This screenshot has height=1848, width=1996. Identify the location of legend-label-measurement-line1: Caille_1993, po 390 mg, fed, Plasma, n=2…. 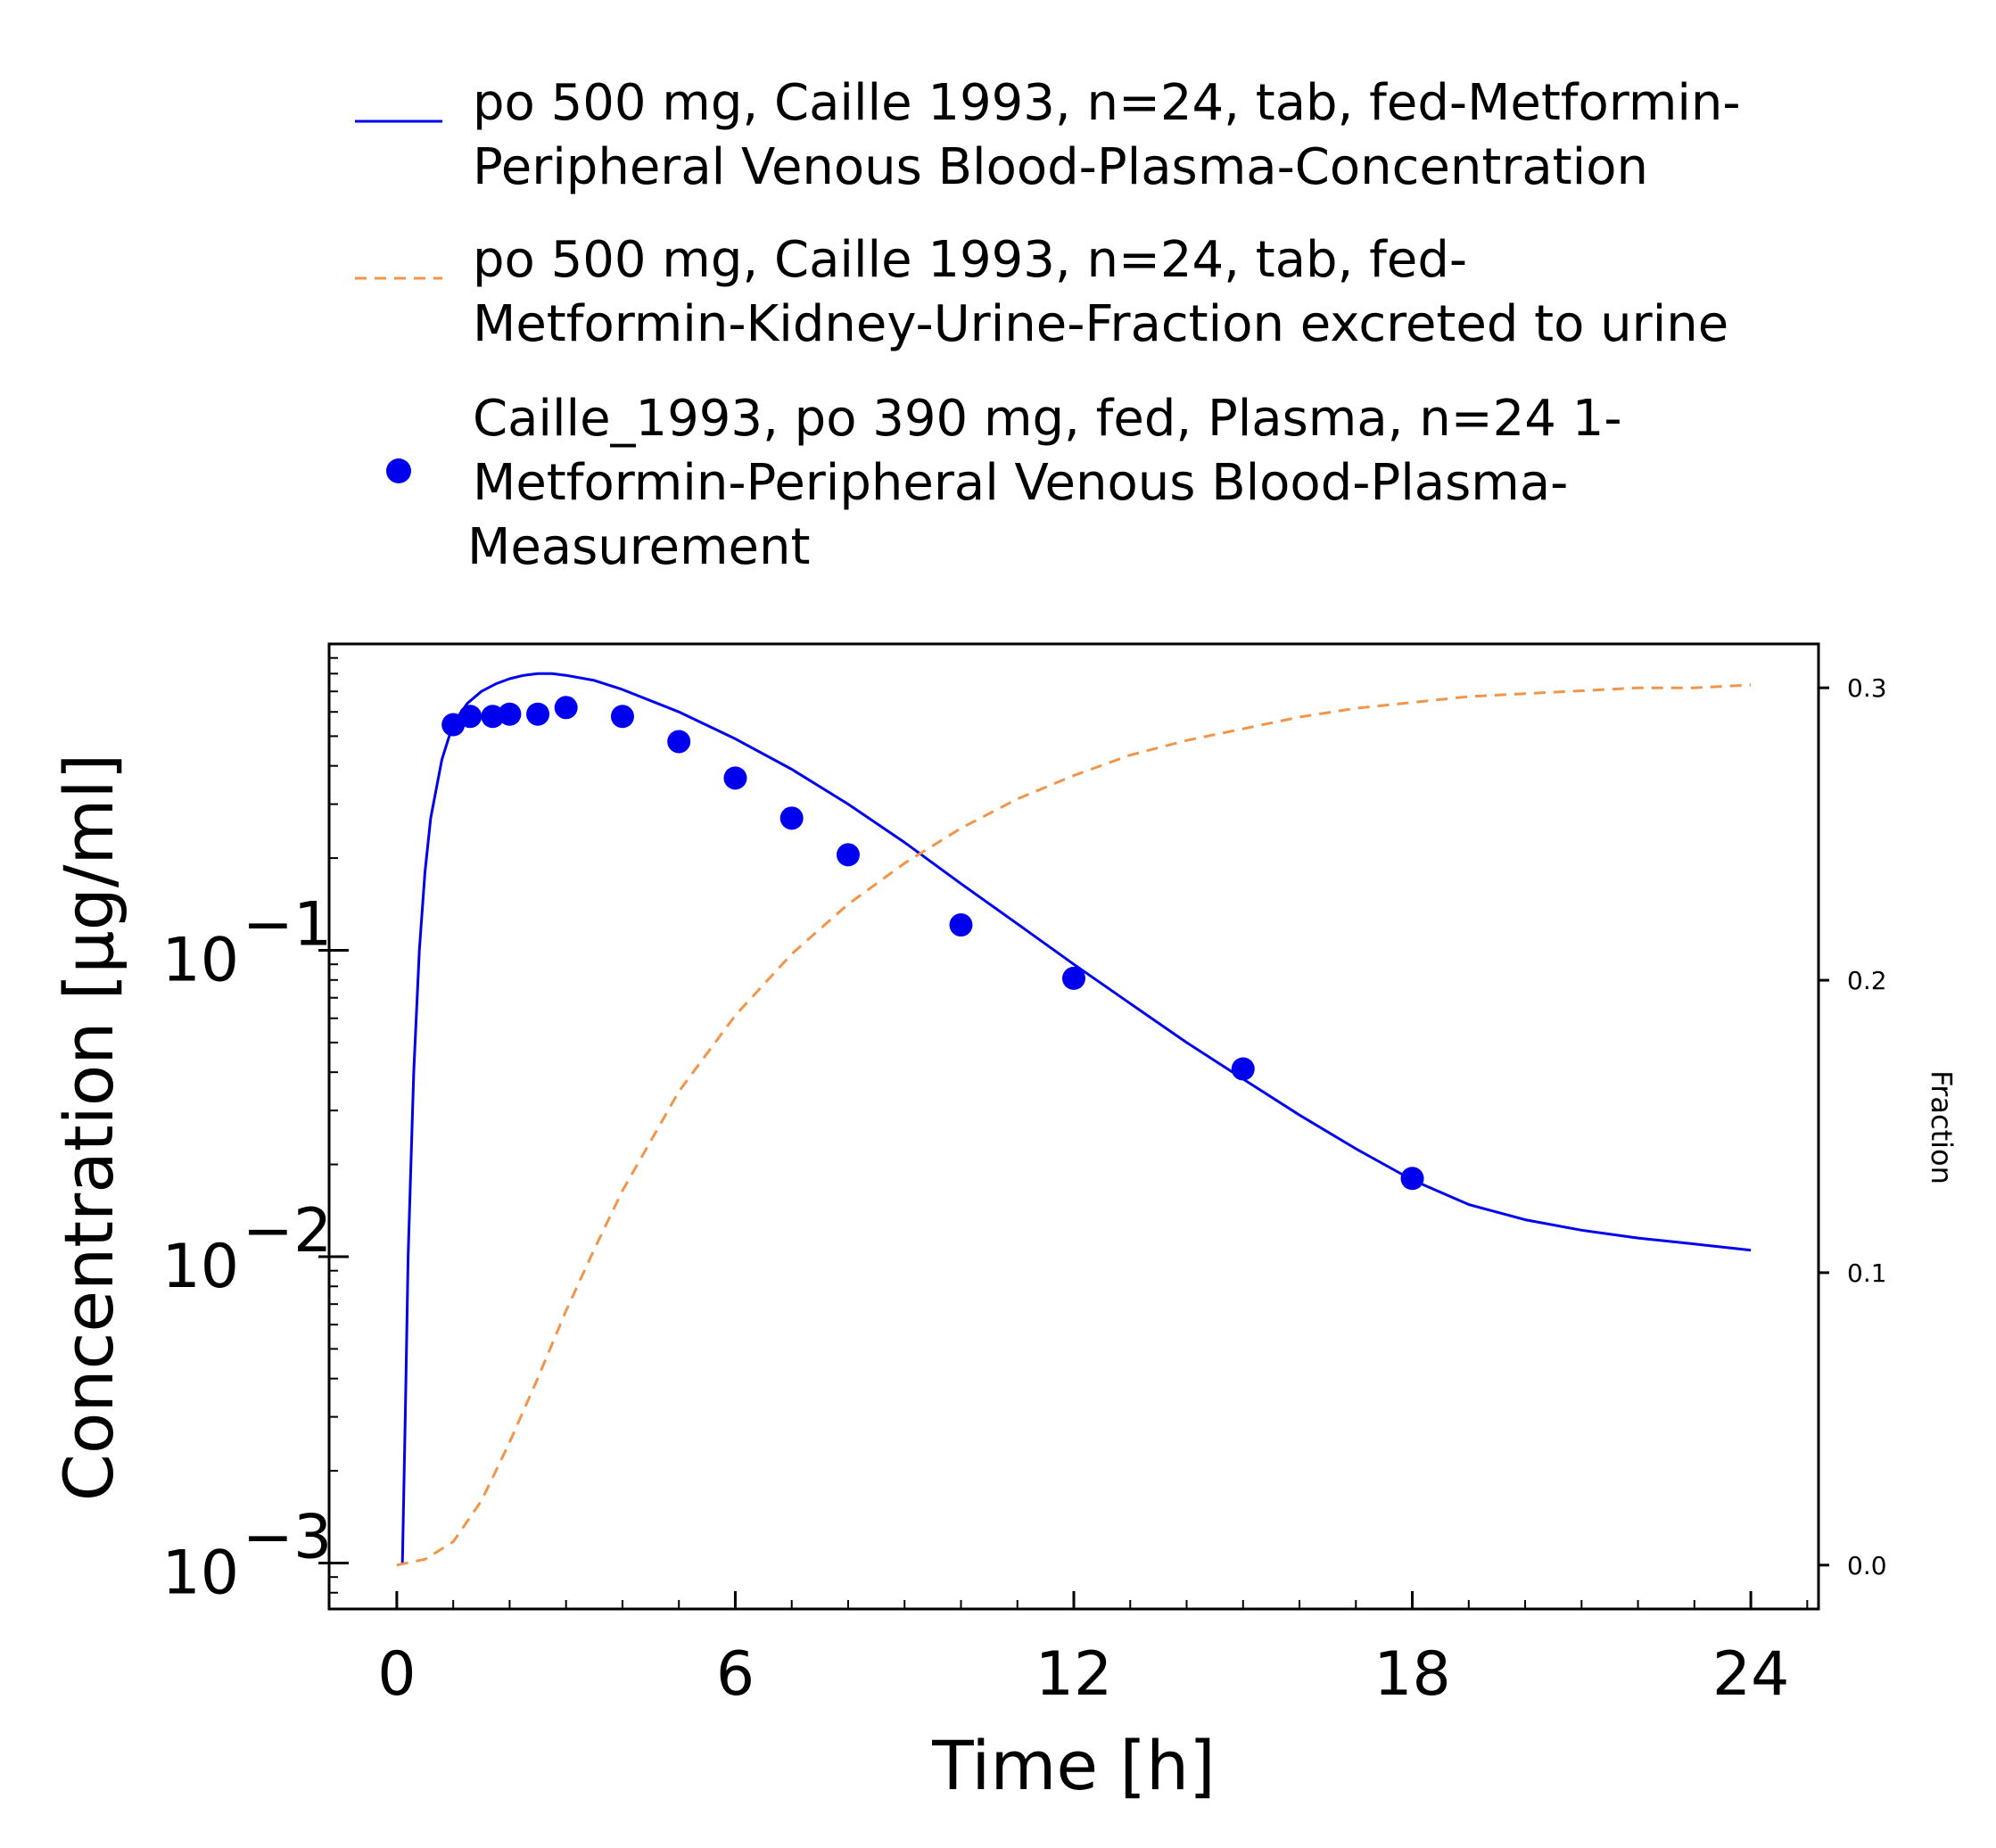
(1047, 419).